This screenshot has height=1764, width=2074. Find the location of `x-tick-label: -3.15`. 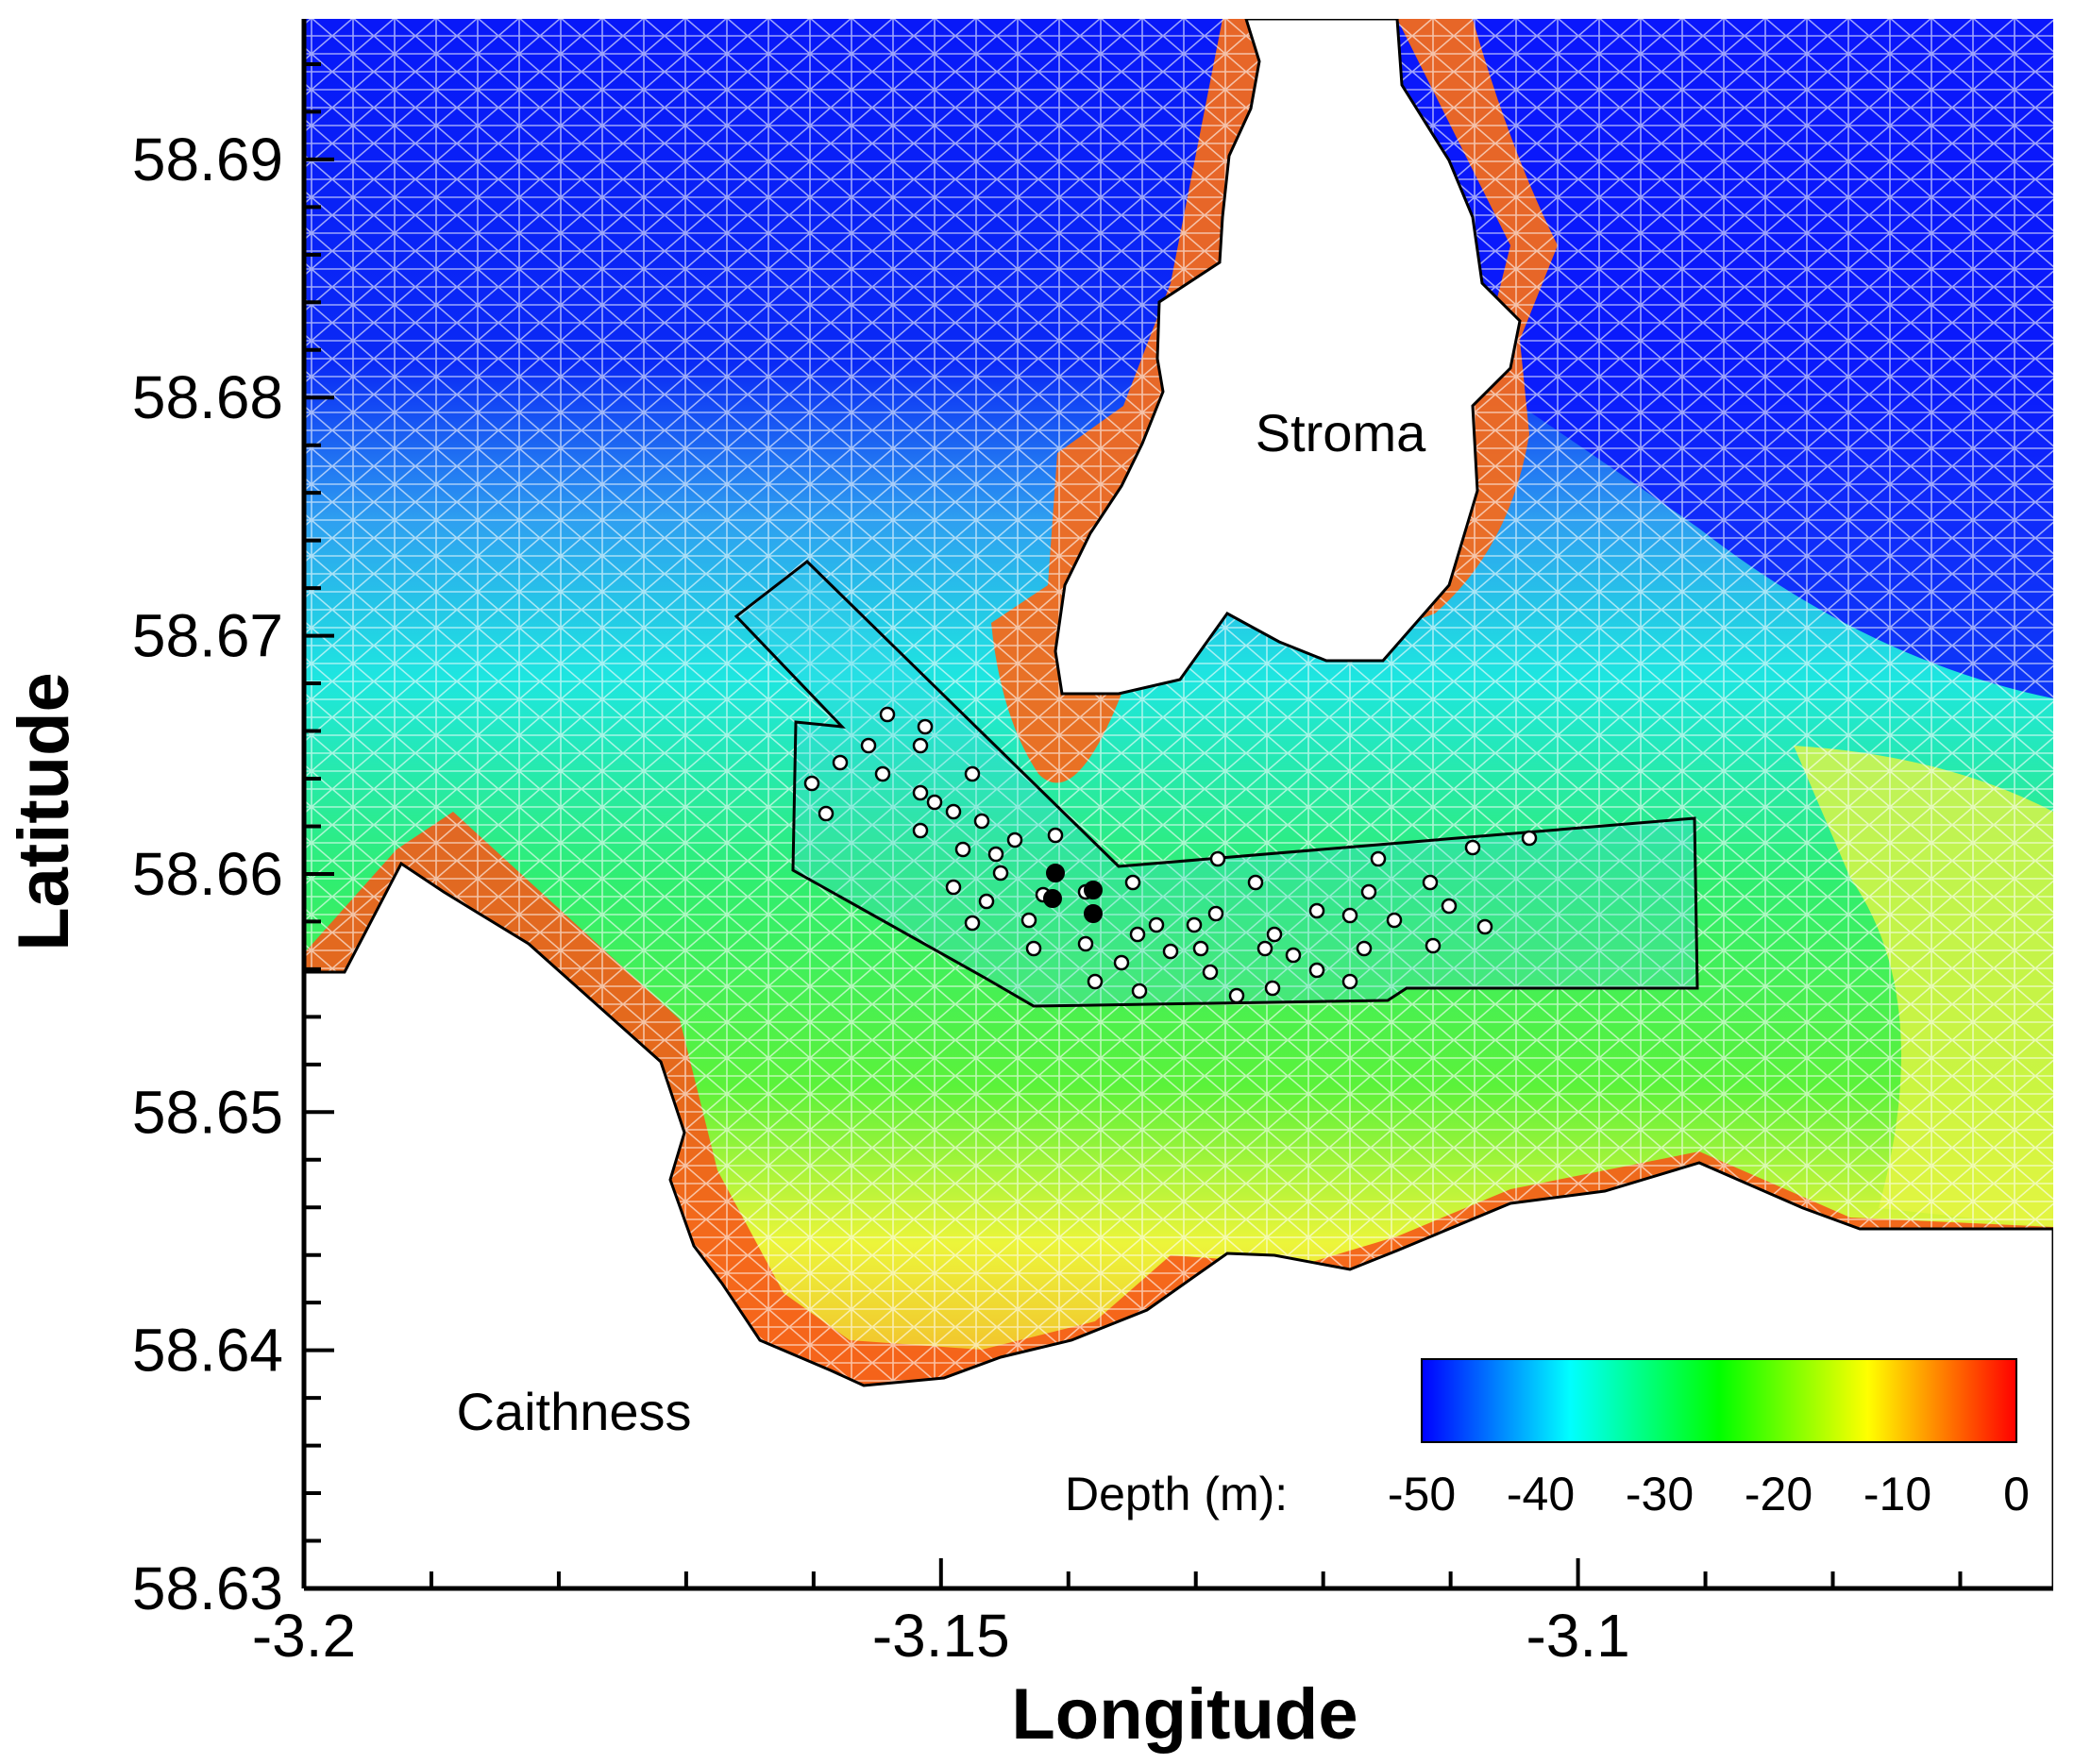

x-tick-label: -3.15 is located at coordinates (941, 1636).